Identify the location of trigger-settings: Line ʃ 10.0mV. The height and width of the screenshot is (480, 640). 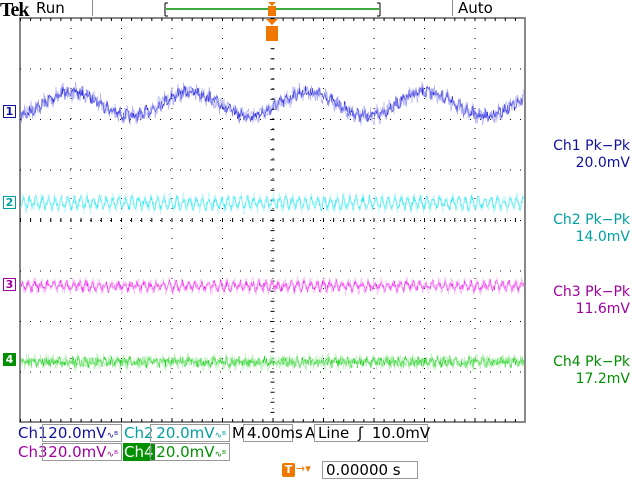
(372, 433).